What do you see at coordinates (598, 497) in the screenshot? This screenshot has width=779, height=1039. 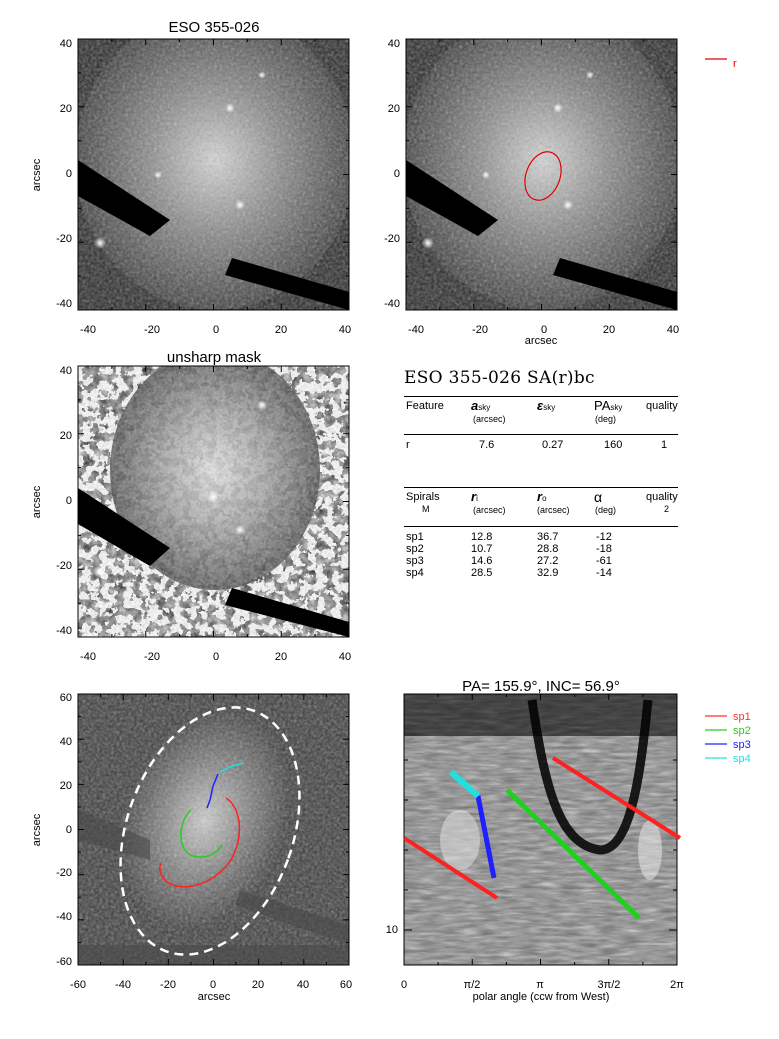 I see `col-alpha: α` at bounding box center [598, 497].